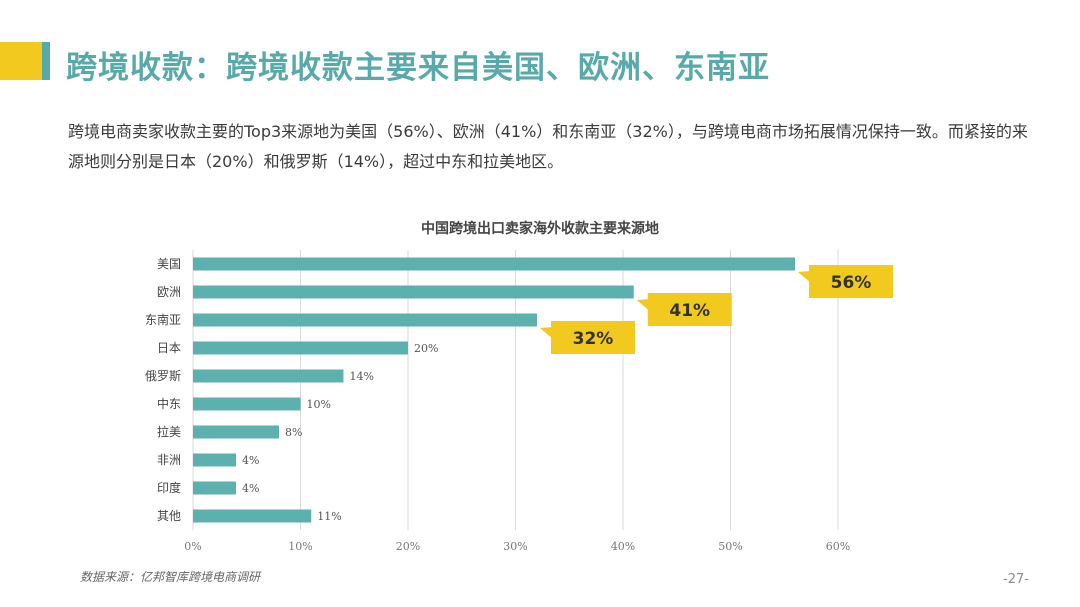  Describe the element at coordinates (163, 319) in the screenshot. I see `category-label: 东南亚` at that location.